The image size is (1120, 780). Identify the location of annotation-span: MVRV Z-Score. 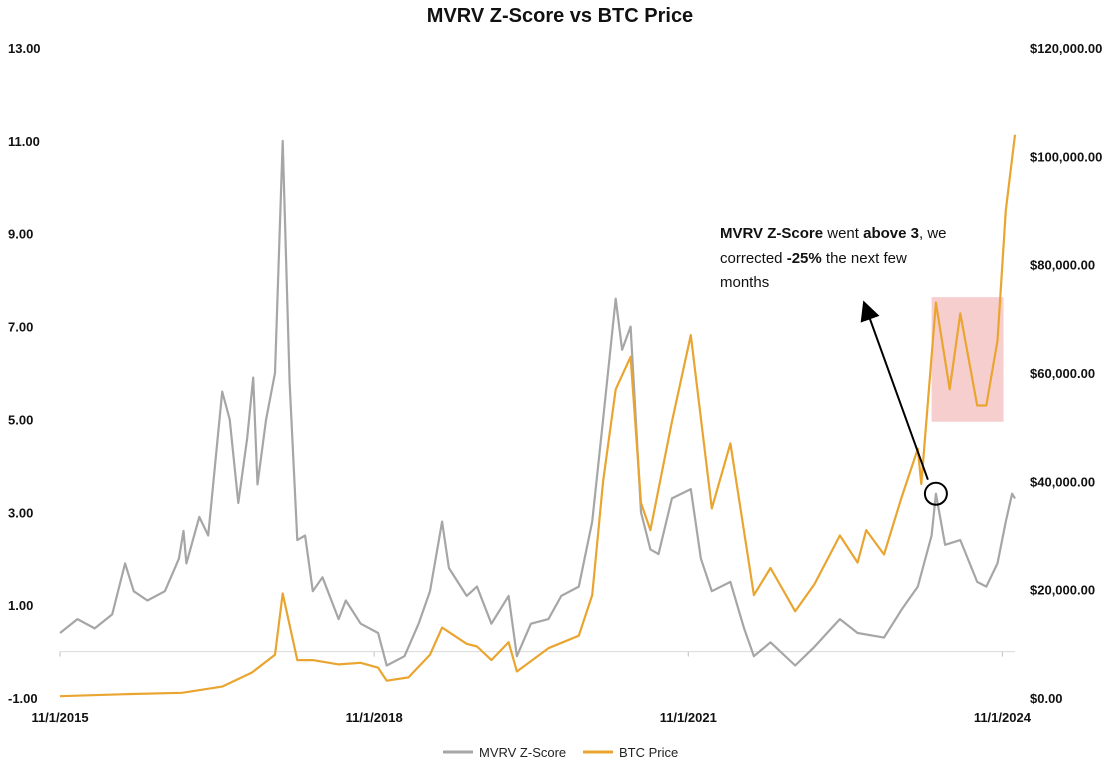
(771, 233).